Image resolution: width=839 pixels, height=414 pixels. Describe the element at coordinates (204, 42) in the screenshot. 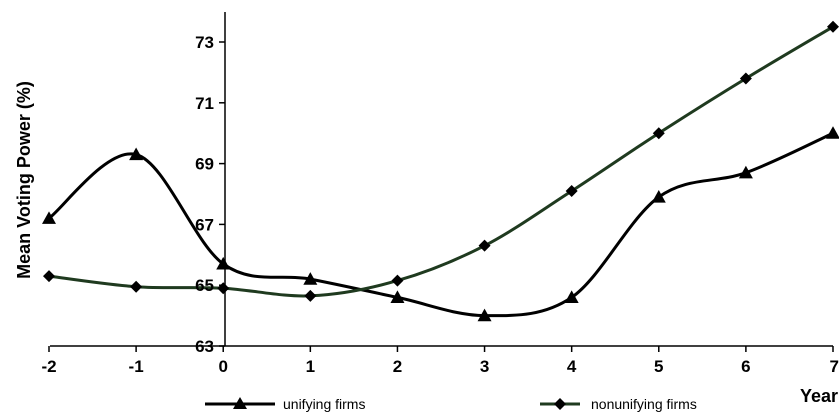

I see `y-tick-label-73: 73` at that location.